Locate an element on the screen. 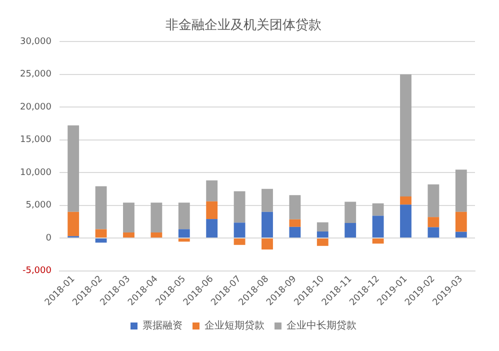 This screenshot has width=499, height=351. legend-label: 票据融资 is located at coordinates (162, 326).